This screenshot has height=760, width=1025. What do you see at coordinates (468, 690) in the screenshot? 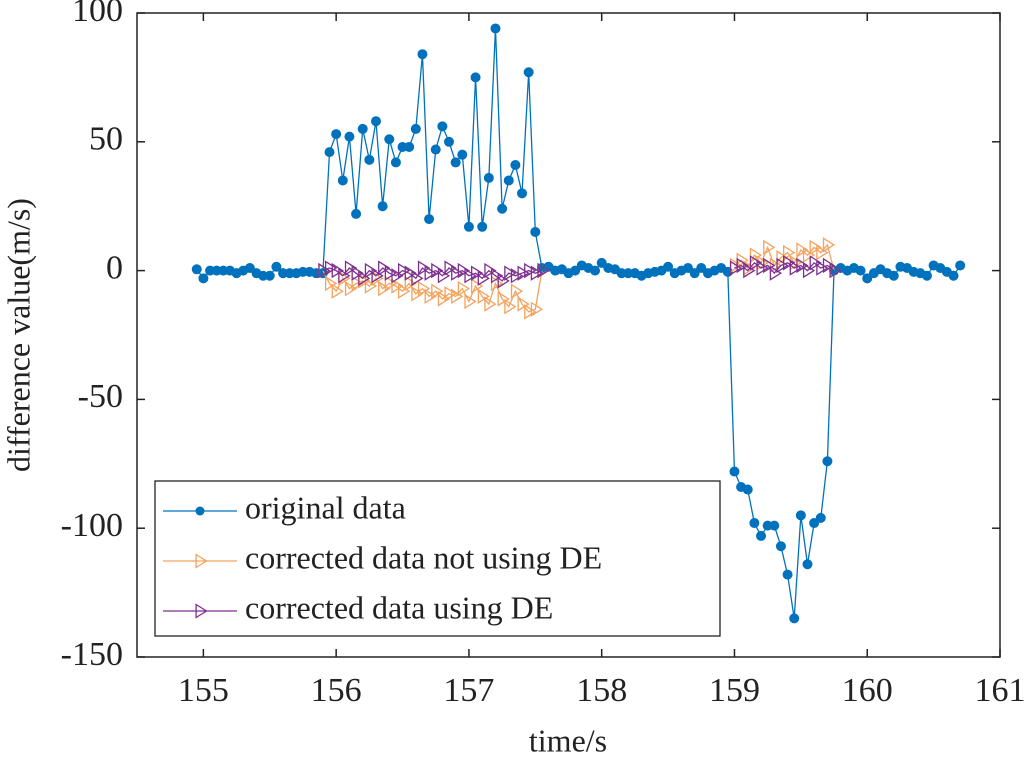
I see `x-tick-label: 157` at bounding box center [468, 690].